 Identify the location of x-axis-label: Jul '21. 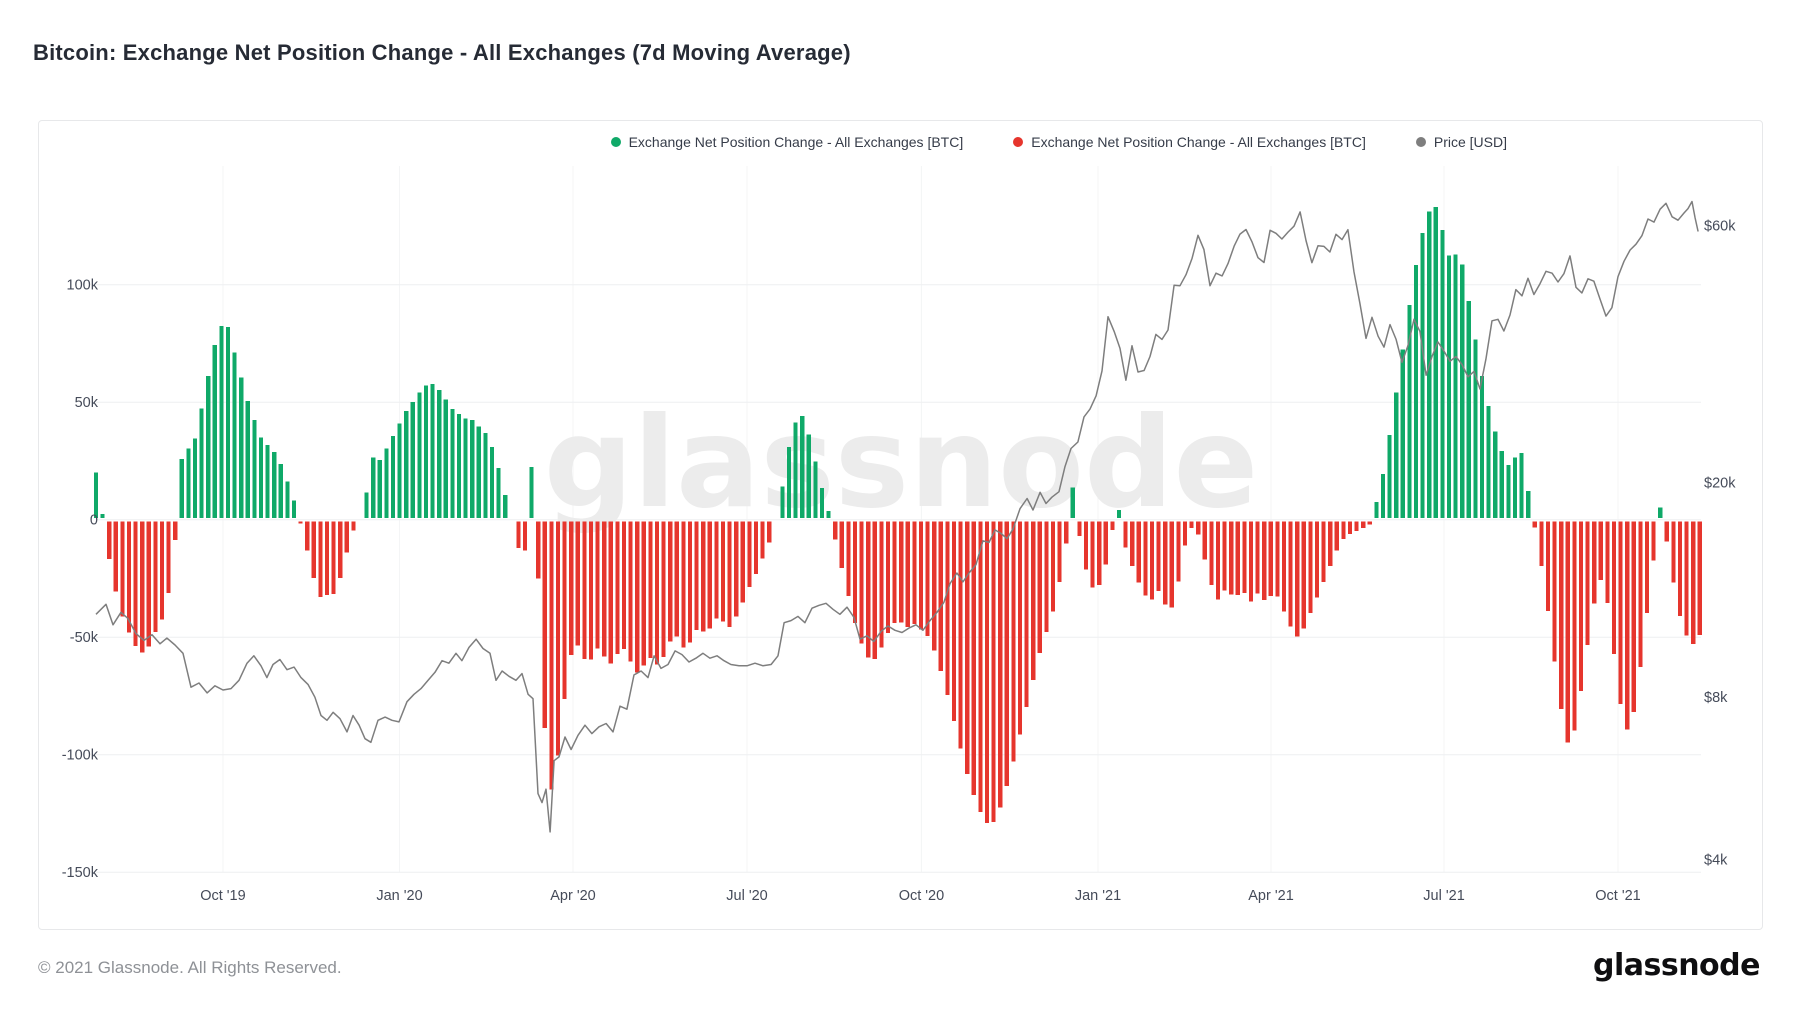
(1443, 896).